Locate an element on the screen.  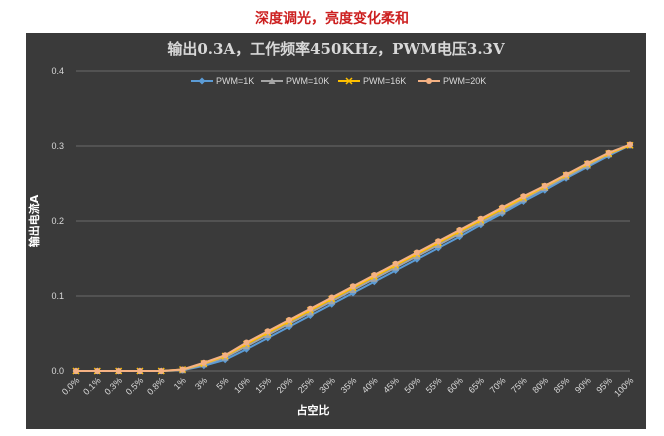
x-tick-label: 0.3% is located at coordinates (113, 386).